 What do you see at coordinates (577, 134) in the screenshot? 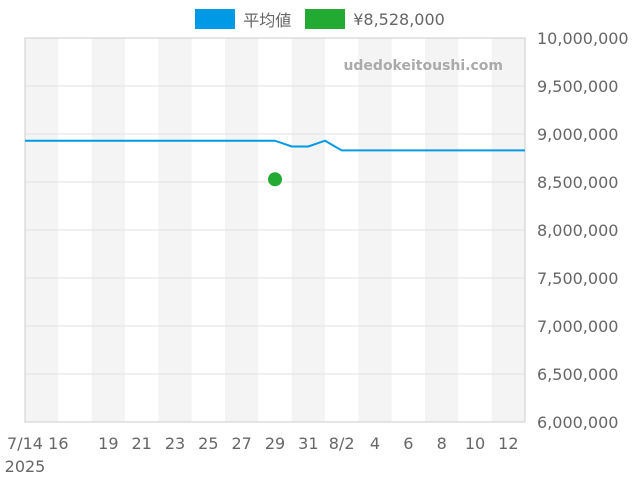
I see `y-tick-label: 9,000,000` at bounding box center [577, 134].